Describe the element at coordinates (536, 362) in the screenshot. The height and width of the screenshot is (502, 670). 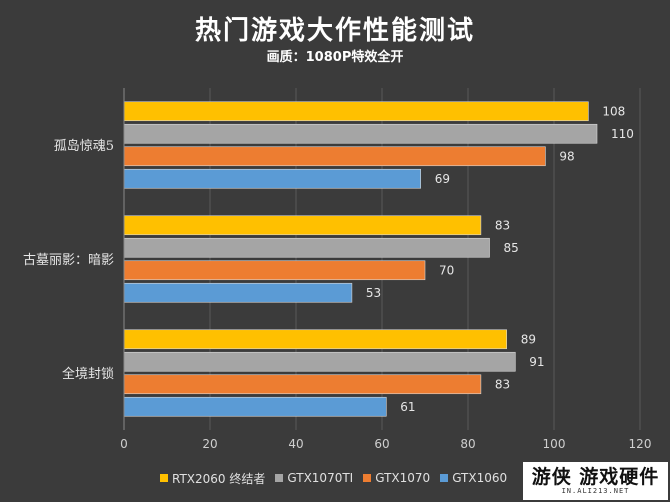
I see `data-label: 91` at that location.